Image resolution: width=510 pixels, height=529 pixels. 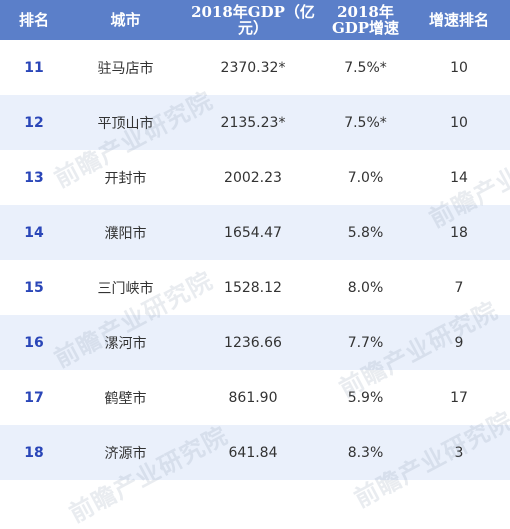 I want to click on gdp-cell: 1236.66, so click(x=253, y=342).